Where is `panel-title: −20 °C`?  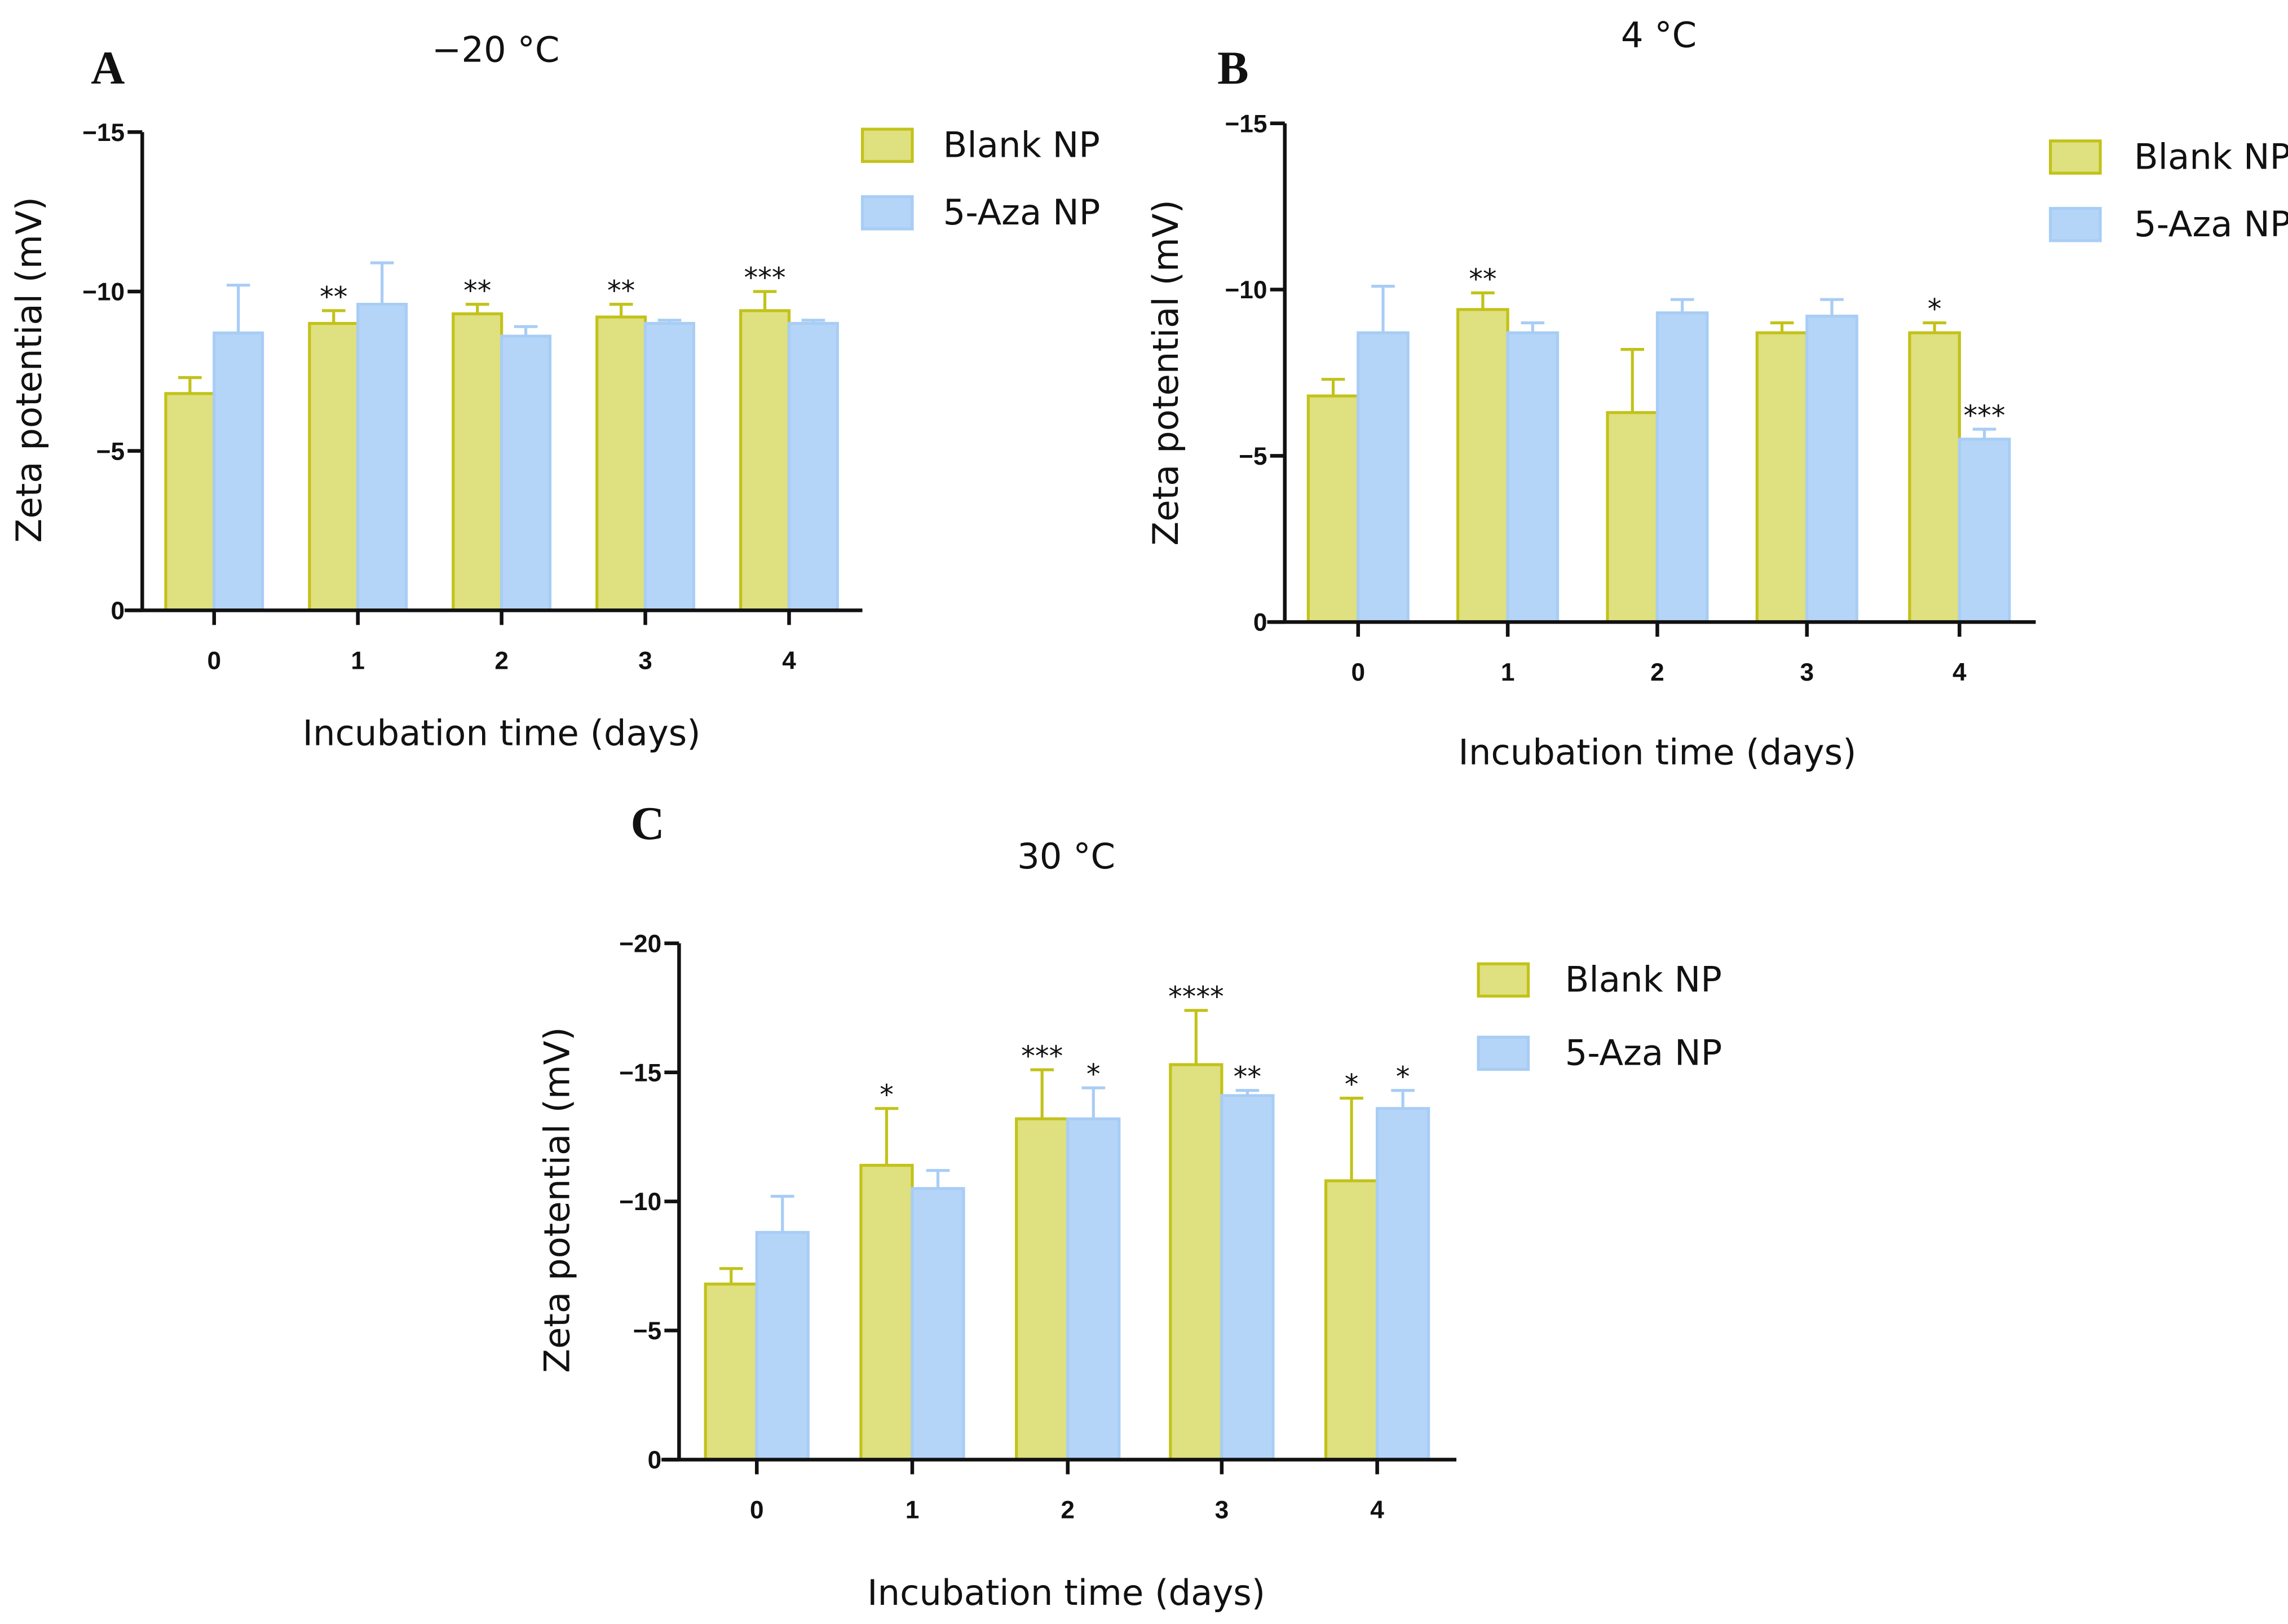 panel-title: −20 °C is located at coordinates (495, 50).